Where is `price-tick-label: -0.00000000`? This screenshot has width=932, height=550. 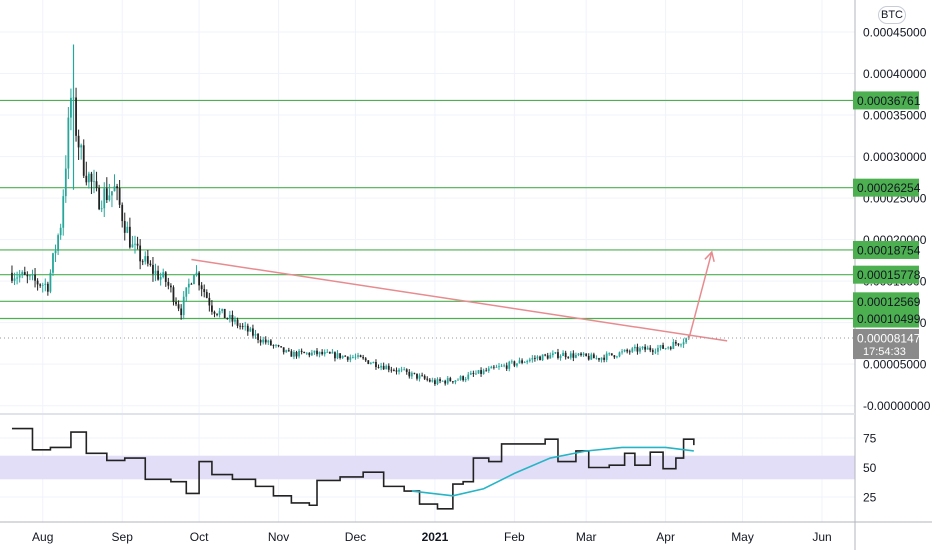
price-tick-label: -0.00000000 is located at coordinates (897, 406).